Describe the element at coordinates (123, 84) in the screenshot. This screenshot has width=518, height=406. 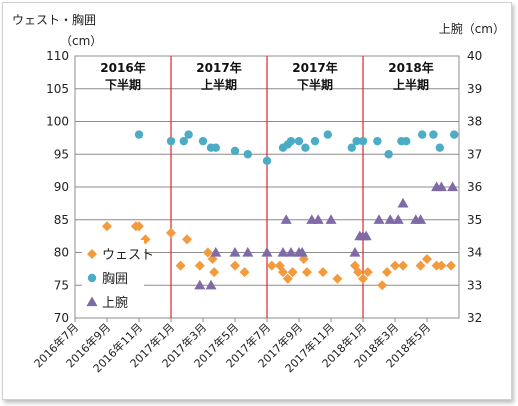
I see `period-label-half: 下半期` at that location.